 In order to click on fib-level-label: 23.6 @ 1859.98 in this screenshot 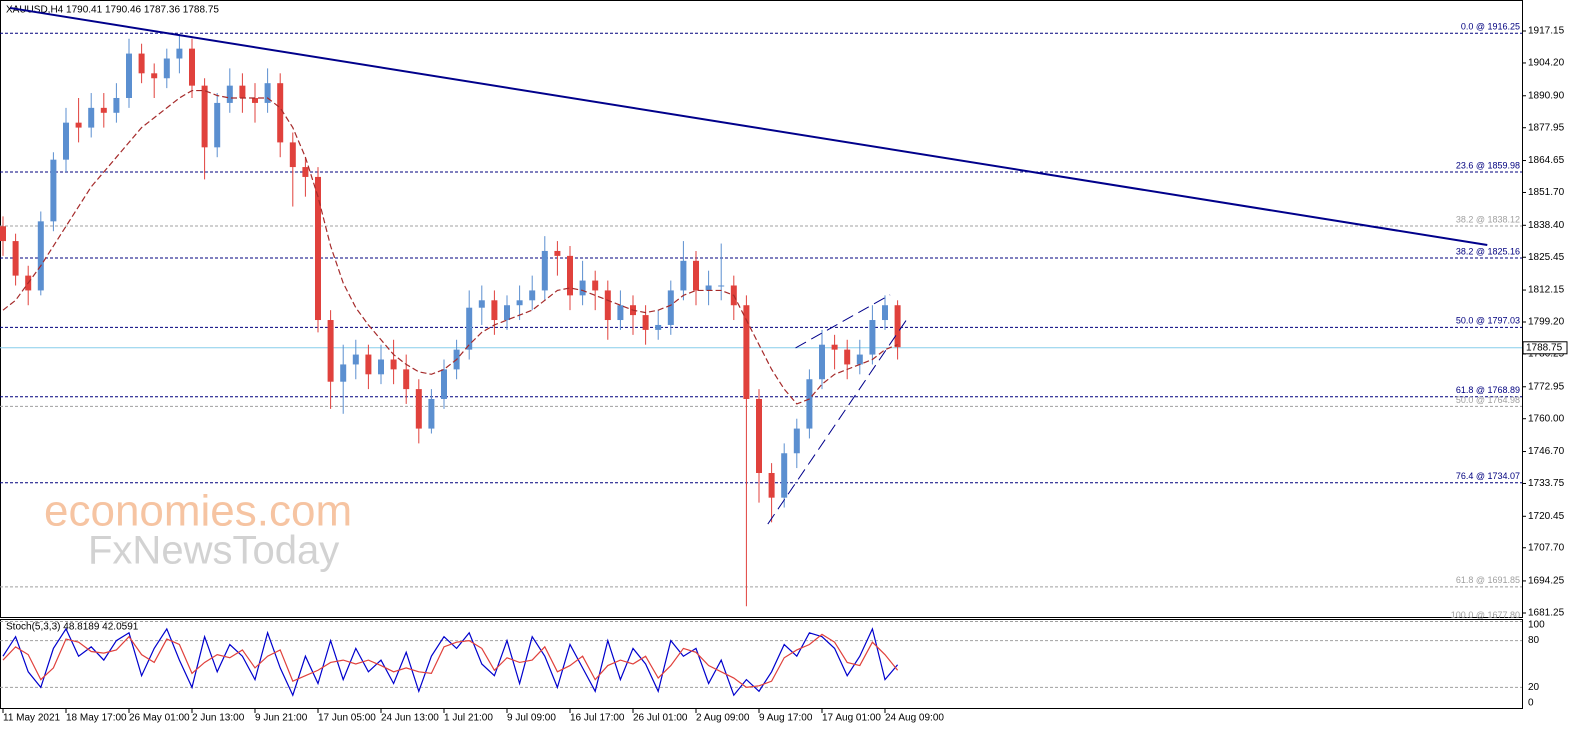, I will do `click(1488, 165)`.